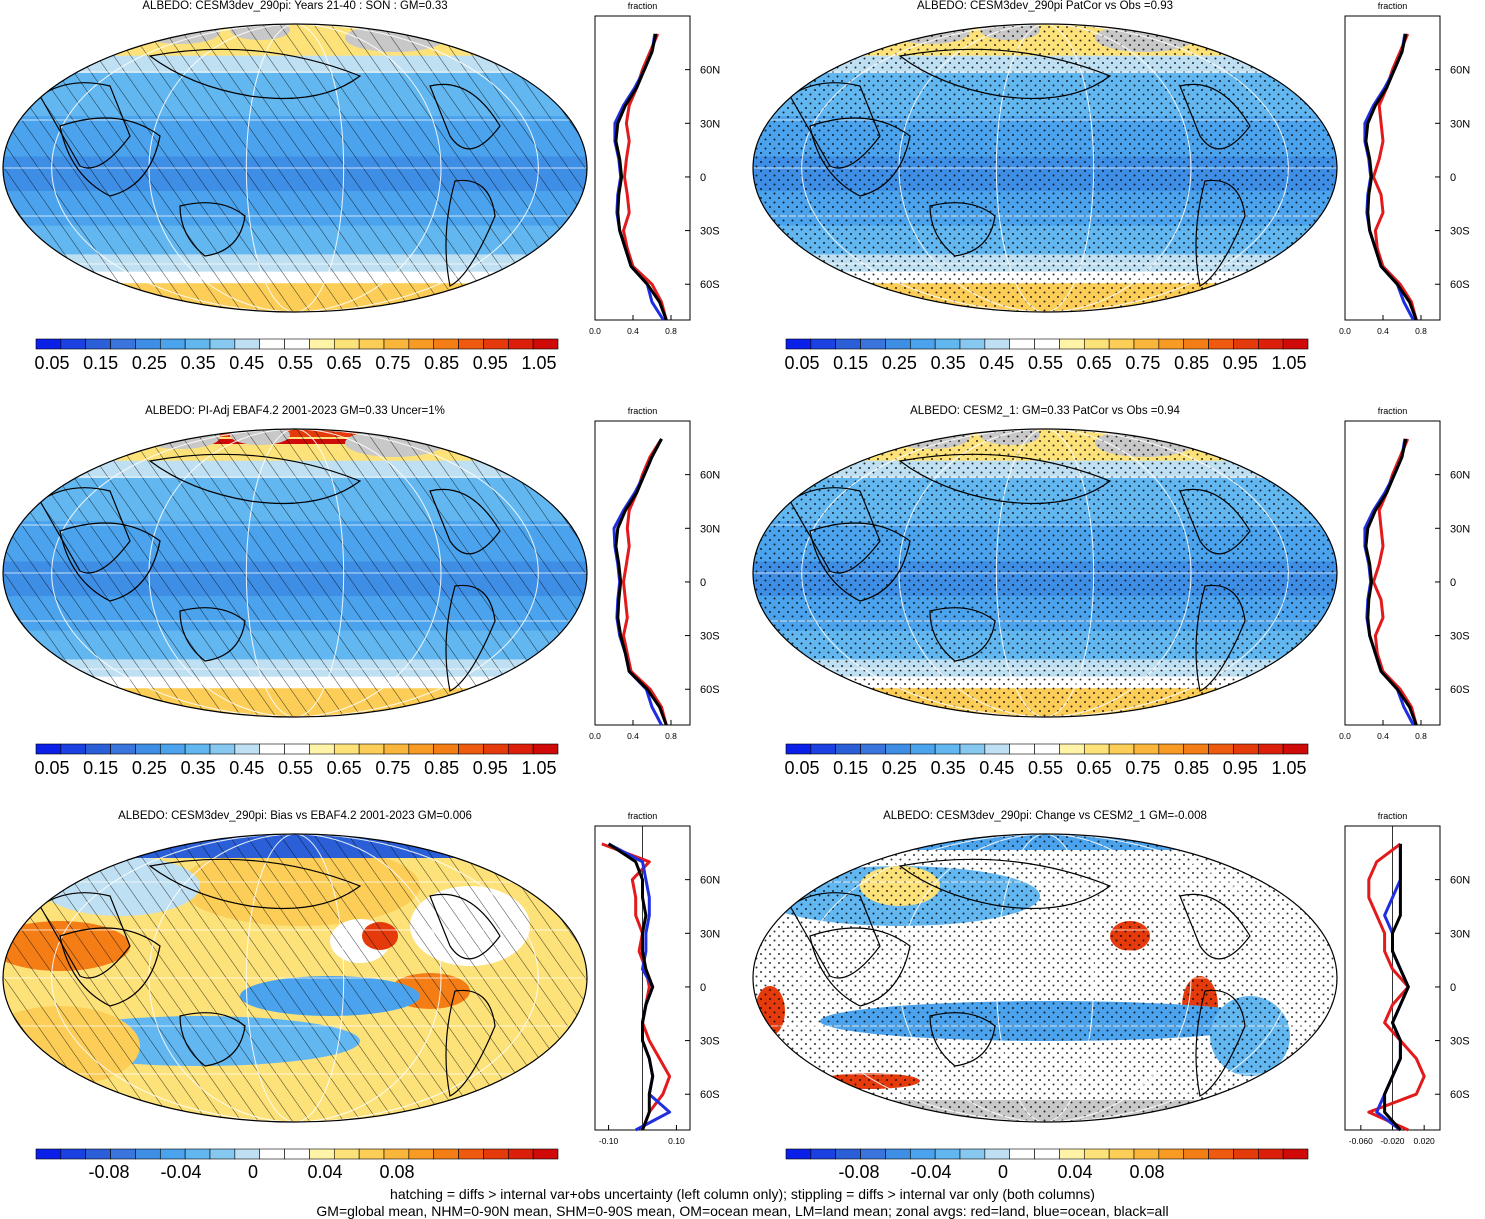  Describe the element at coordinates (247, 768) in the screenshot. I see `colorbar-tick-label: 0.45` at that location.